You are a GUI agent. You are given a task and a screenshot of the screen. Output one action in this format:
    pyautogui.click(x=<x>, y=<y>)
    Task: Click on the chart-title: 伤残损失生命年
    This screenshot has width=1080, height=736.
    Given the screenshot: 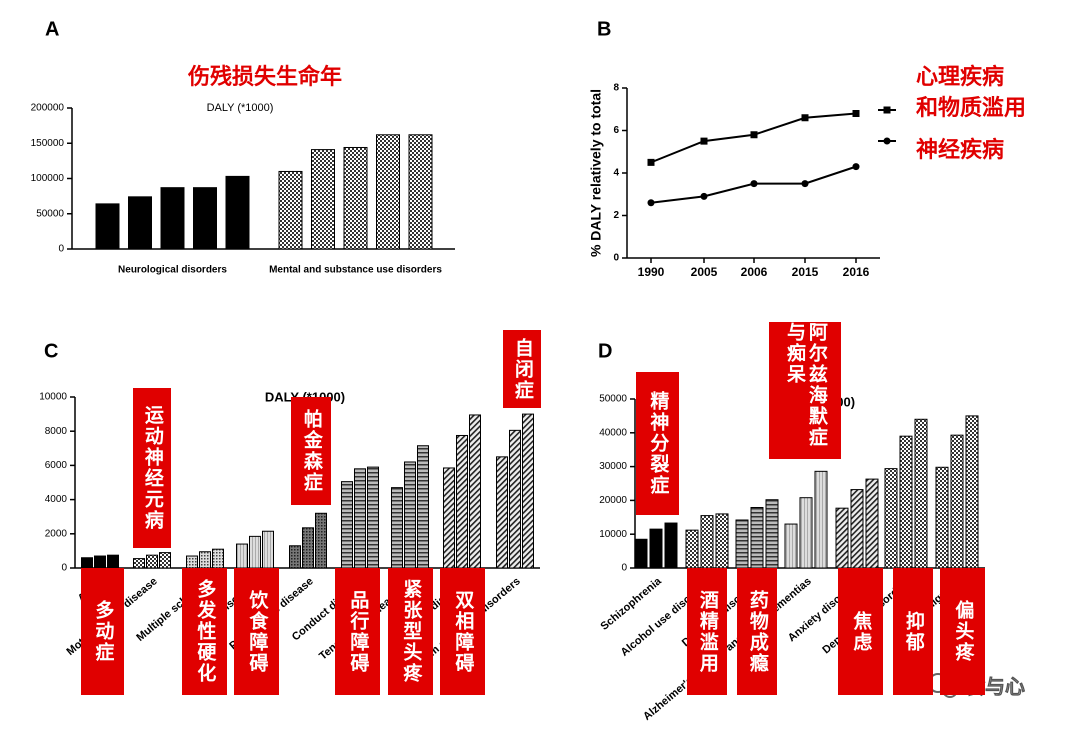 What is the action you would take?
    pyautogui.click(x=264, y=76)
    